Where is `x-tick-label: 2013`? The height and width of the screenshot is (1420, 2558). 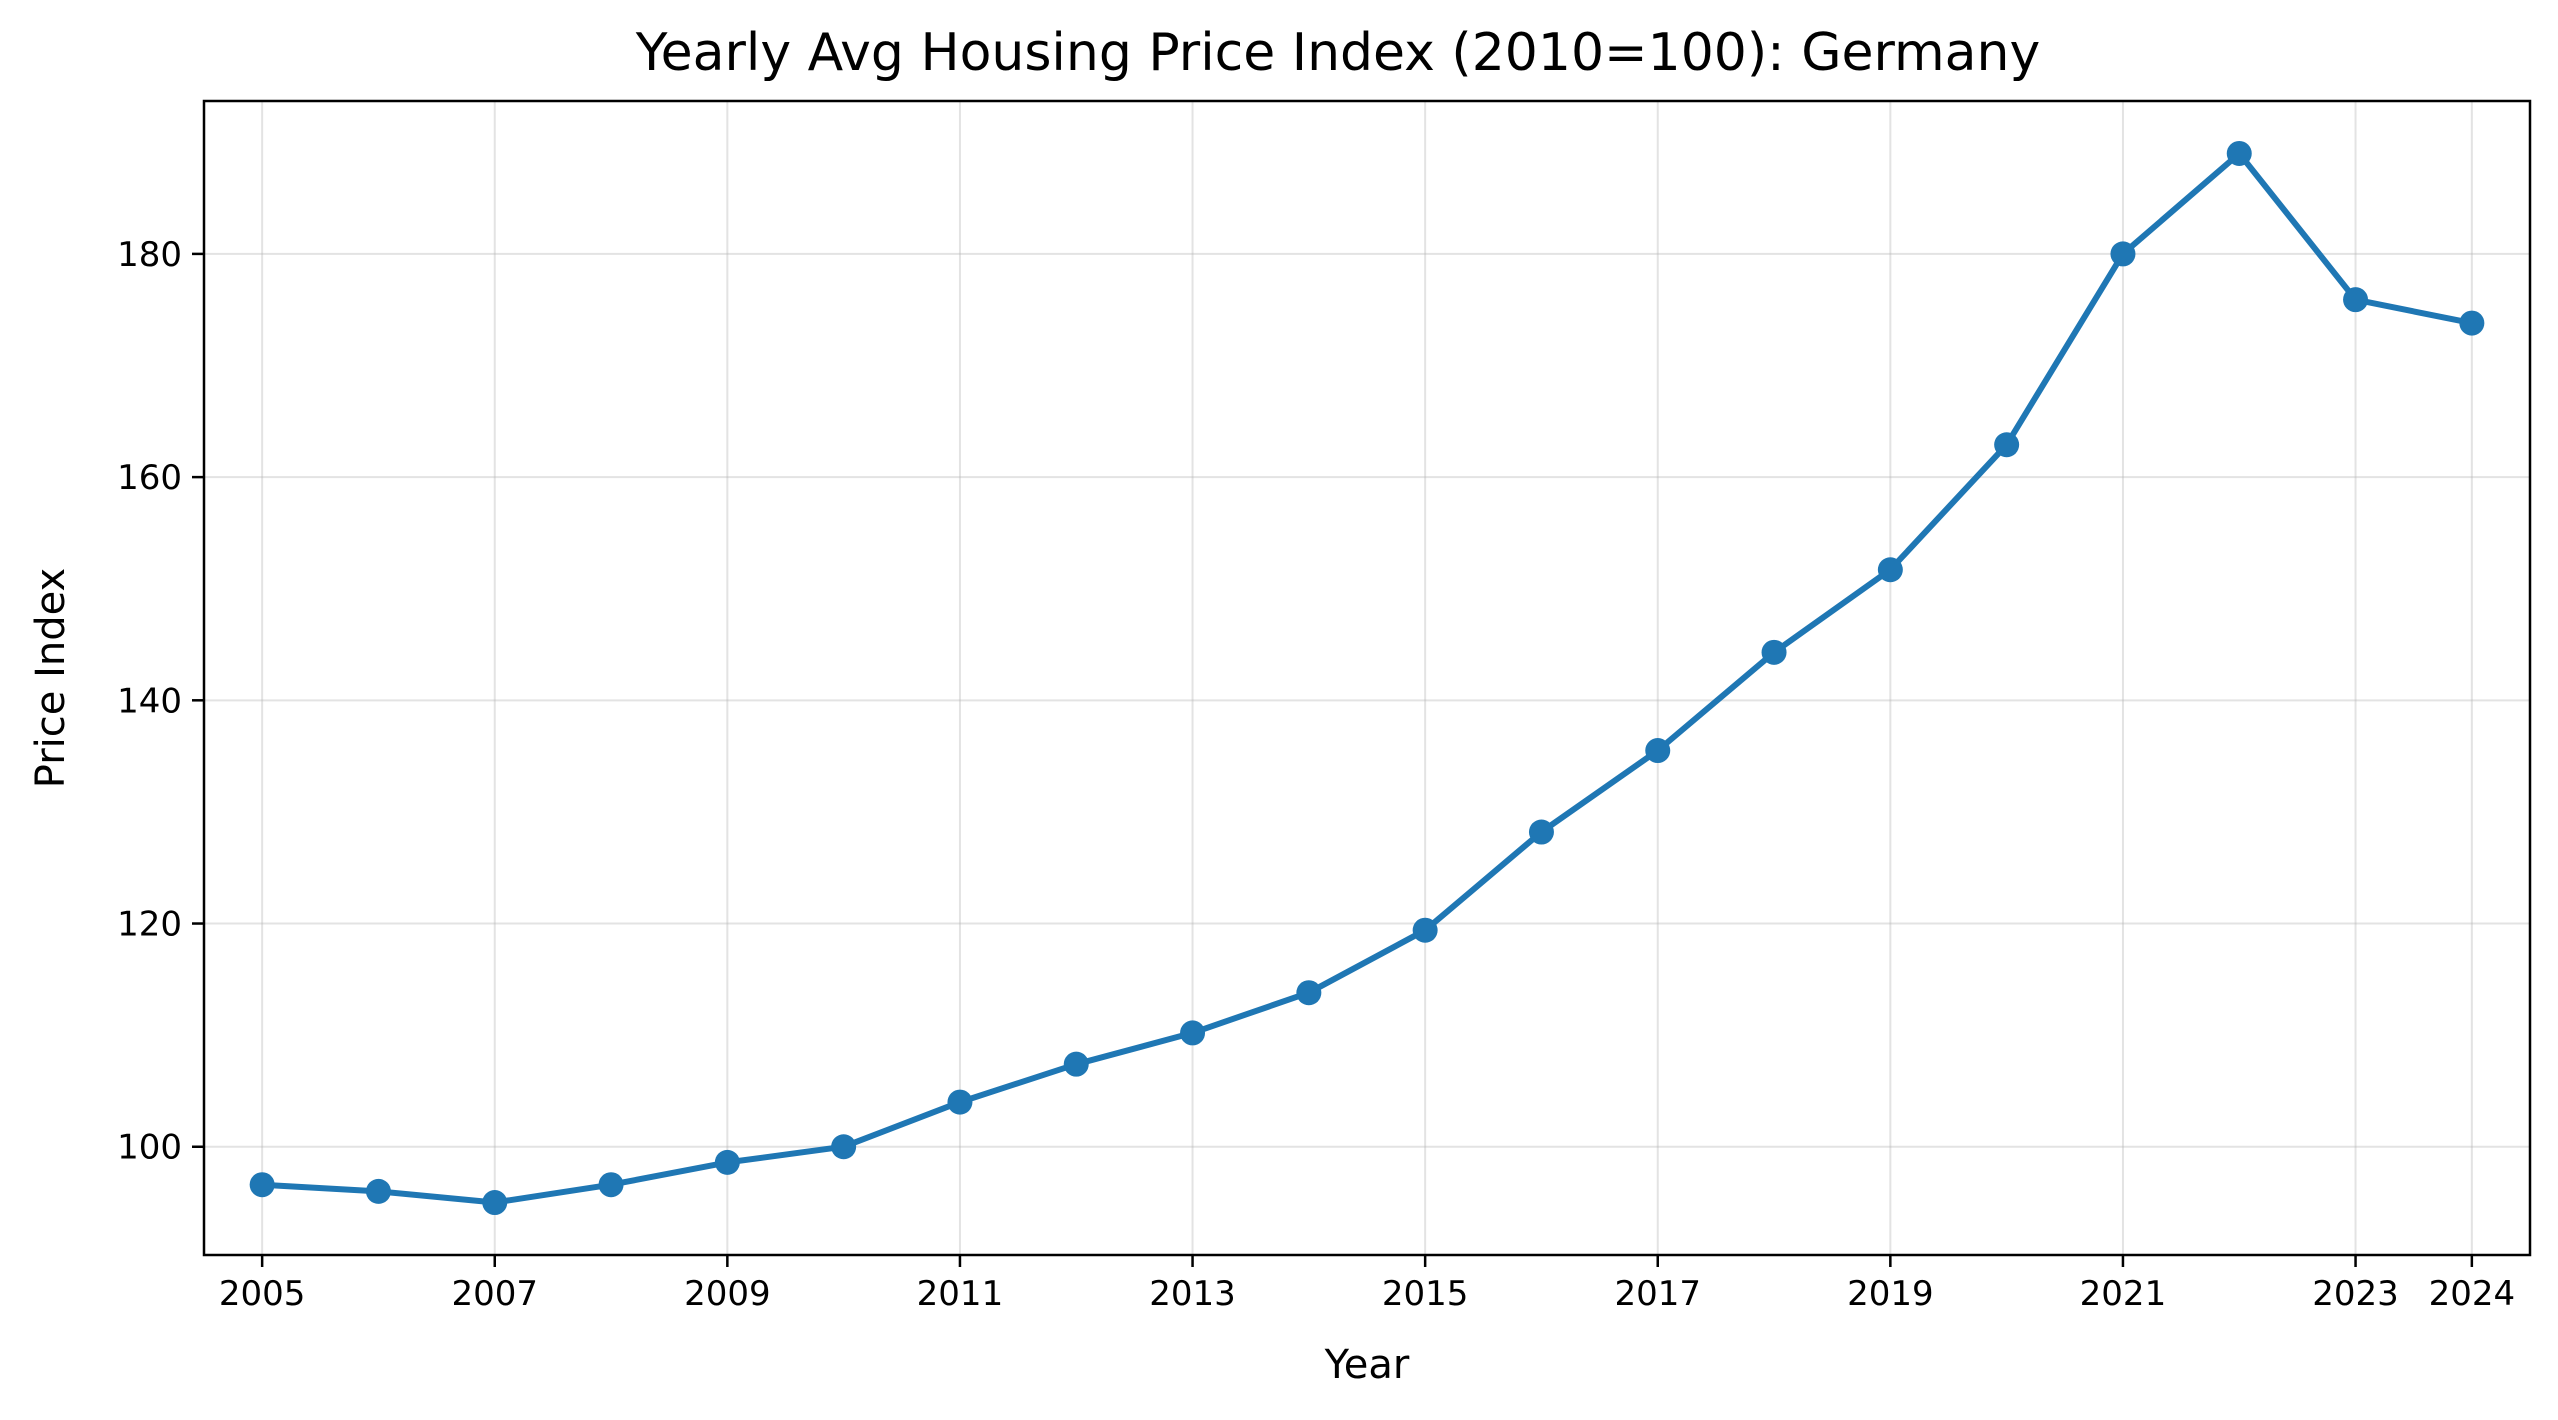
x-tick-label: 2013 is located at coordinates (1192, 1294).